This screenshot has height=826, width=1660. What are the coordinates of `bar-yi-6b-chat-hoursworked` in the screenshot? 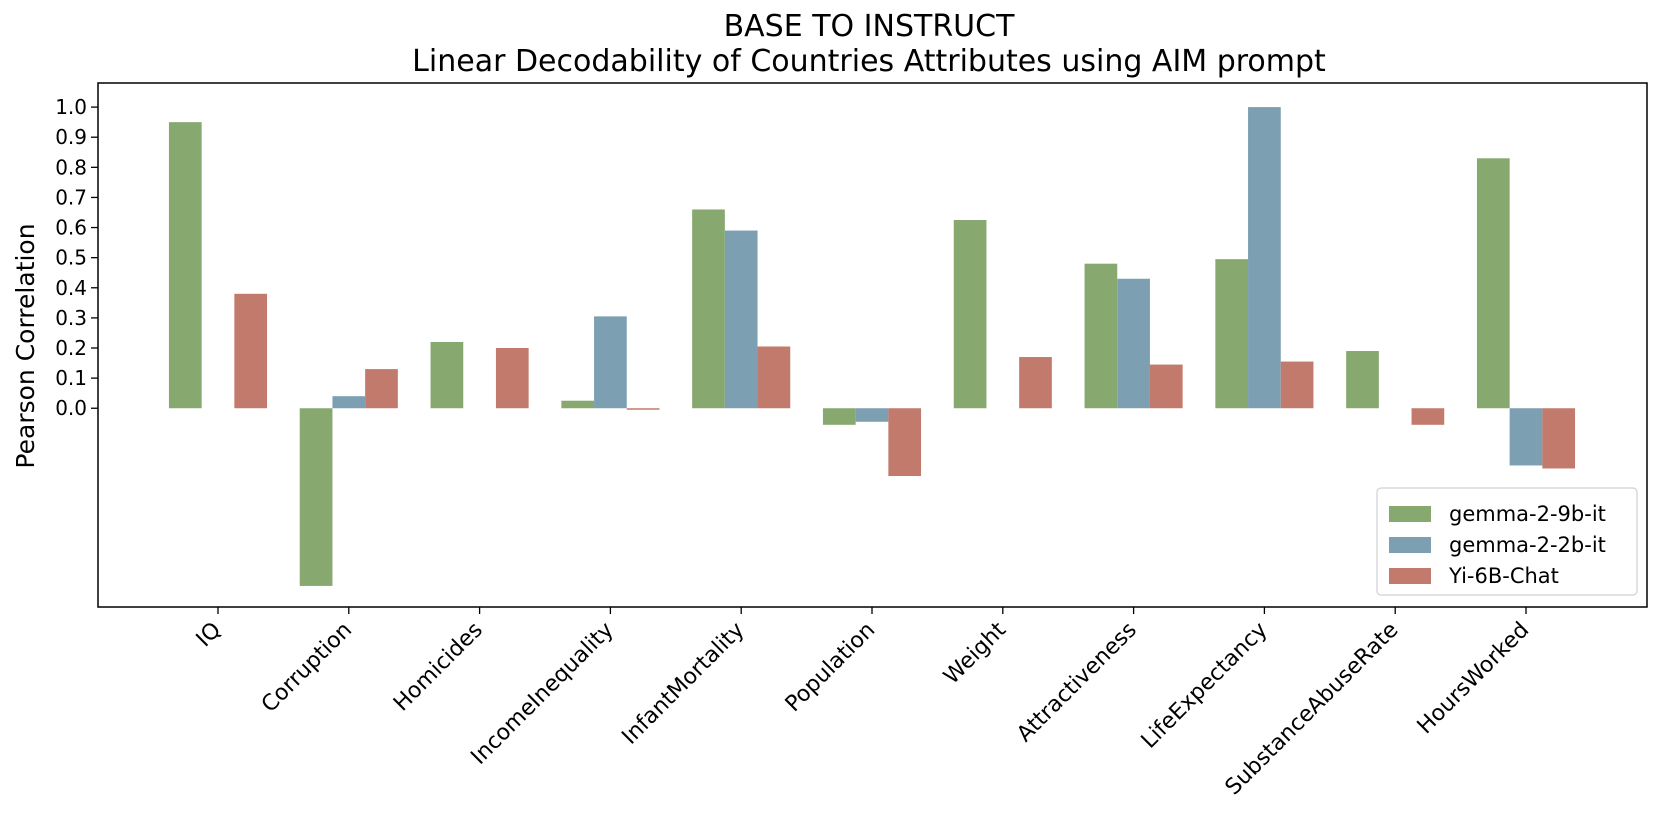 It's located at (1559, 438).